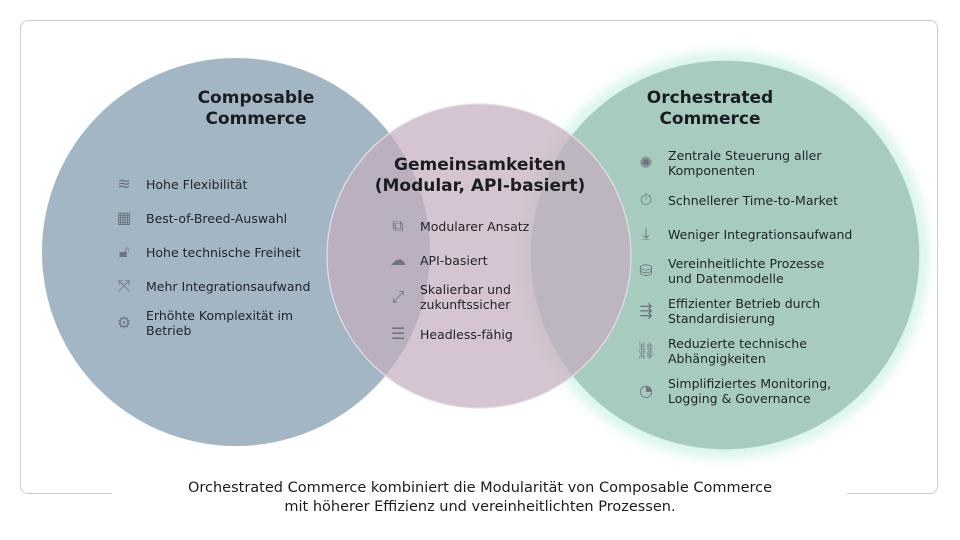  What do you see at coordinates (256, 98) in the screenshot?
I see `composable-title-line1: Composable` at bounding box center [256, 98].